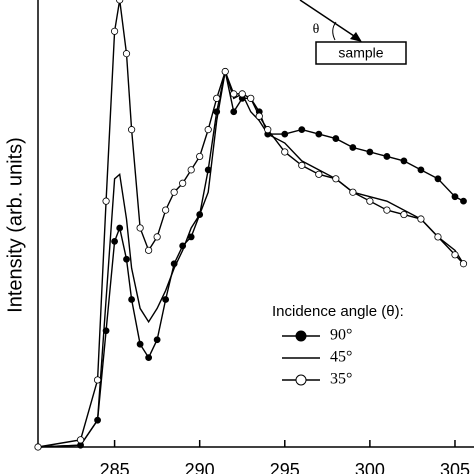  What do you see at coordinates (341, 379) in the screenshot?
I see `legend-label: 35°` at bounding box center [341, 379].